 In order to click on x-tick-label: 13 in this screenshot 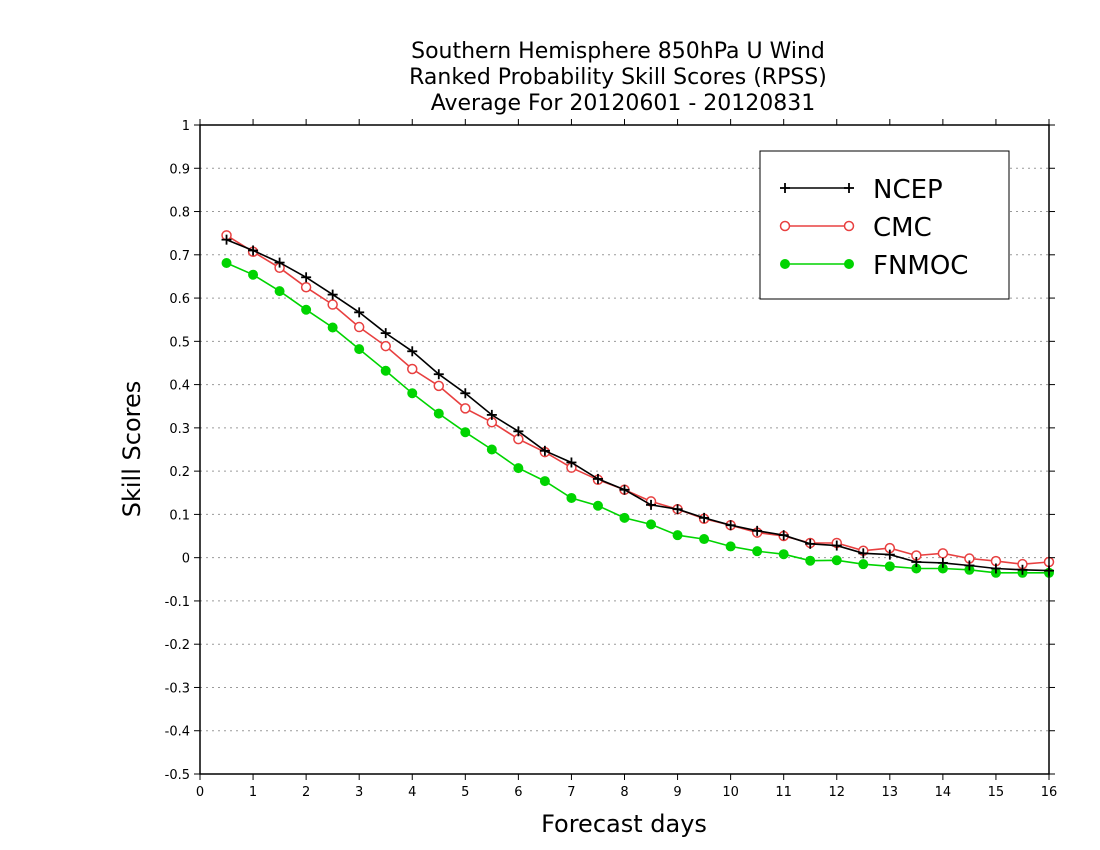, I will do `click(890, 792)`.